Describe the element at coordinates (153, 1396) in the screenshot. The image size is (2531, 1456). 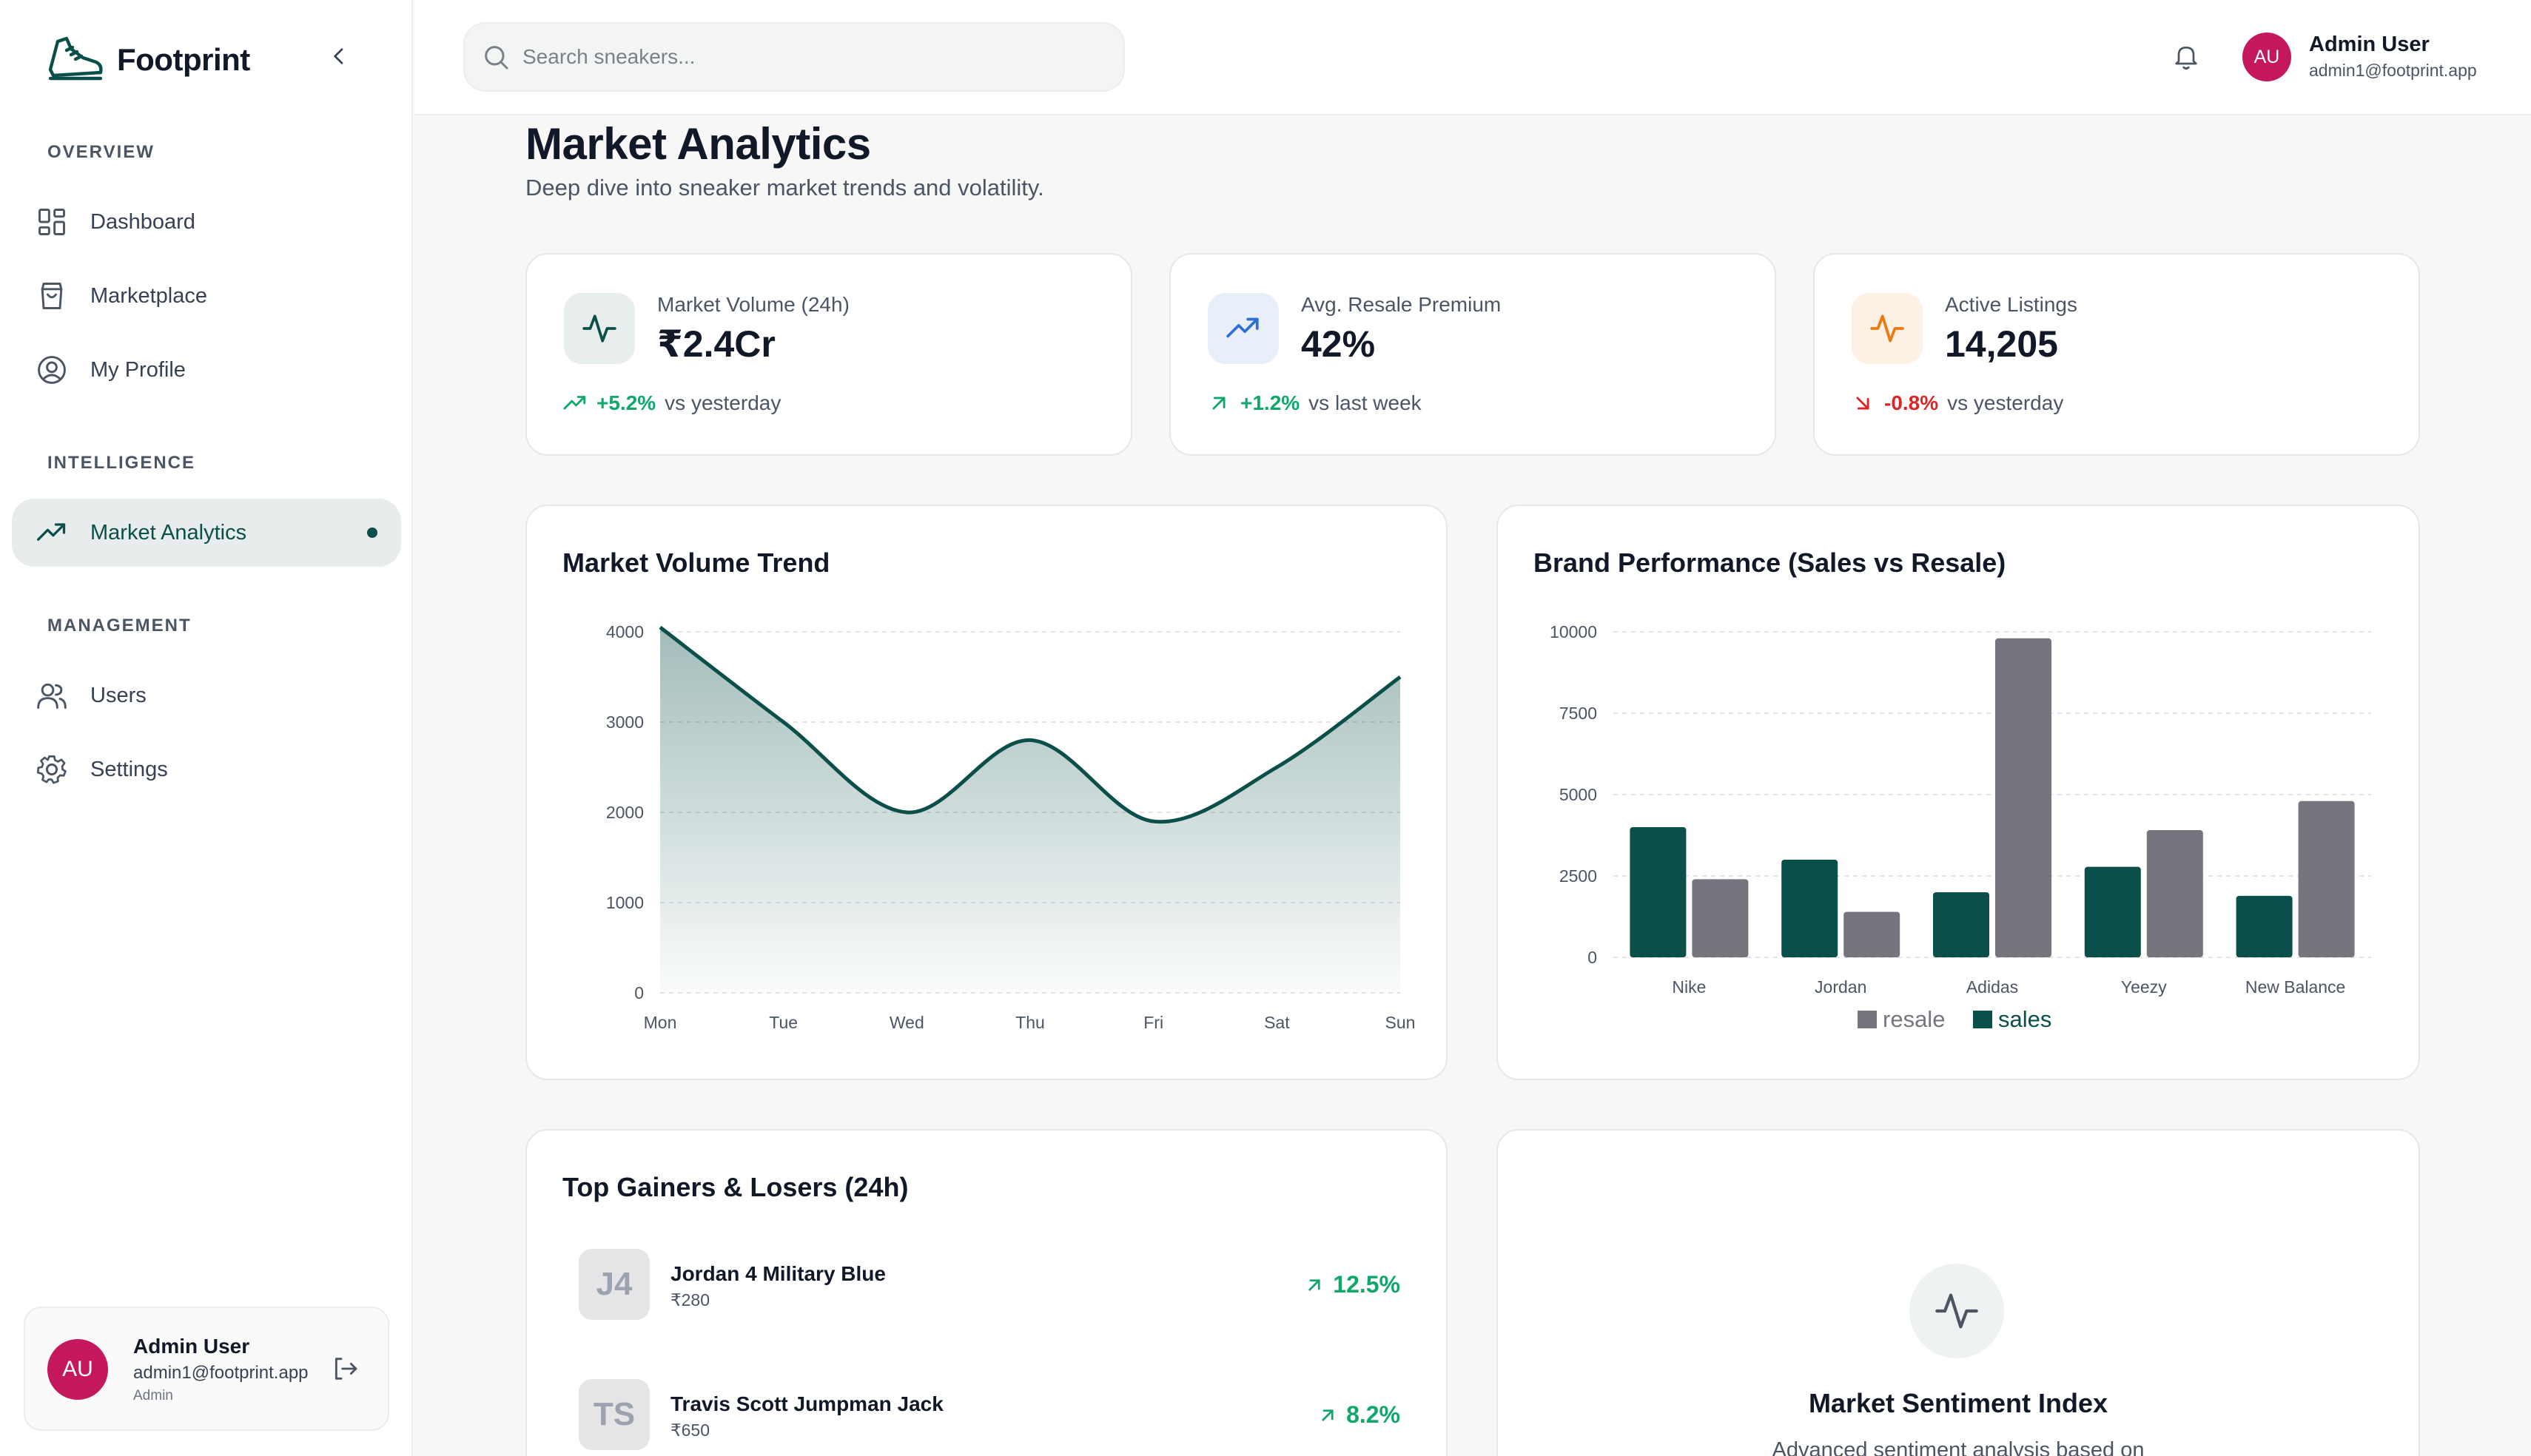
I see `user-role: Admin` at that location.